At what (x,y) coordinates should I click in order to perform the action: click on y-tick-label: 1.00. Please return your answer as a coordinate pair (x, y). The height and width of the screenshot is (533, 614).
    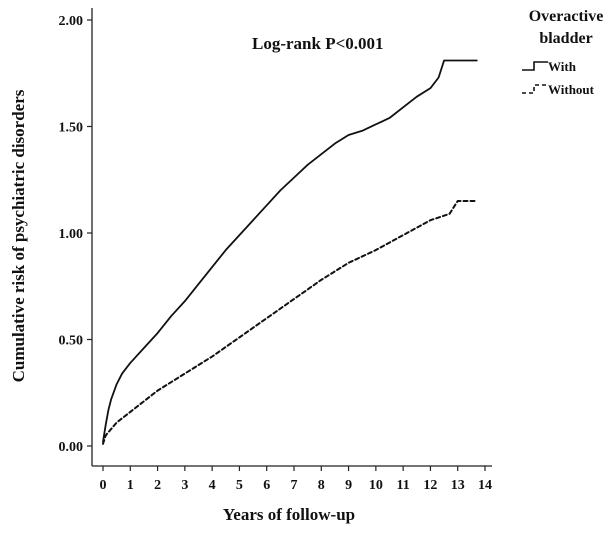
    Looking at the image, I should click on (71, 234).